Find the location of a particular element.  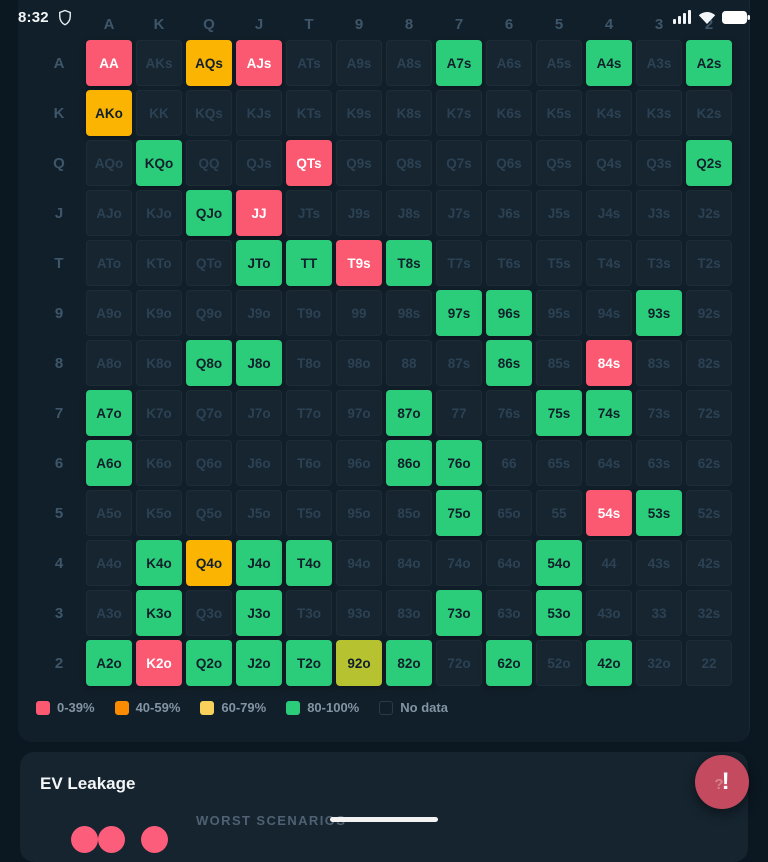

hand-cell-J4s: J4s is located at coordinates (609, 213).